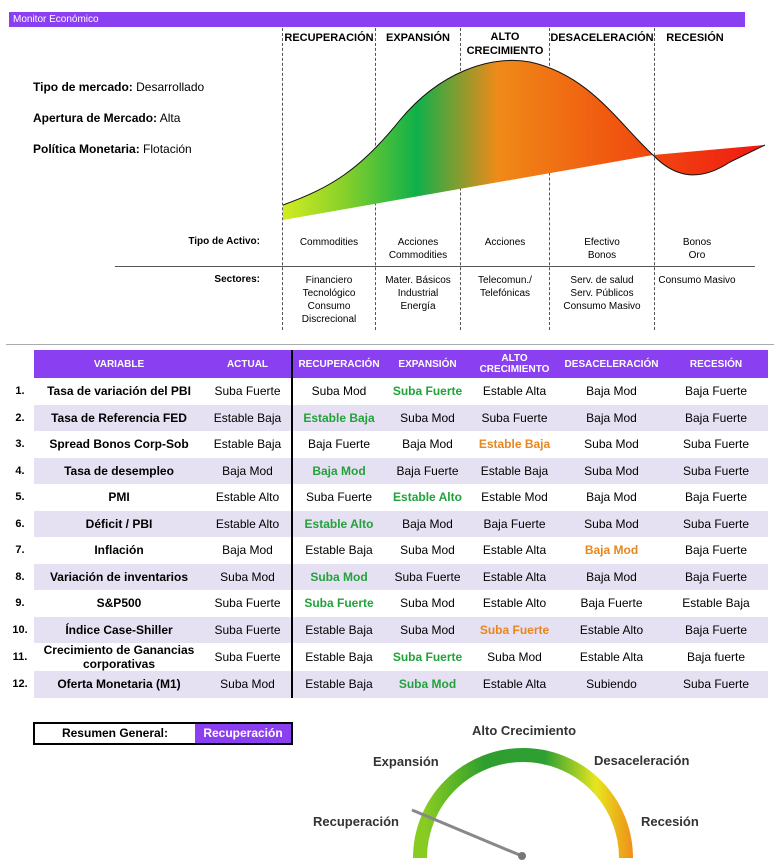  What do you see at coordinates (119, 684) in the screenshot?
I see `variable-name: Oferta Monetaria (M1)` at bounding box center [119, 684].